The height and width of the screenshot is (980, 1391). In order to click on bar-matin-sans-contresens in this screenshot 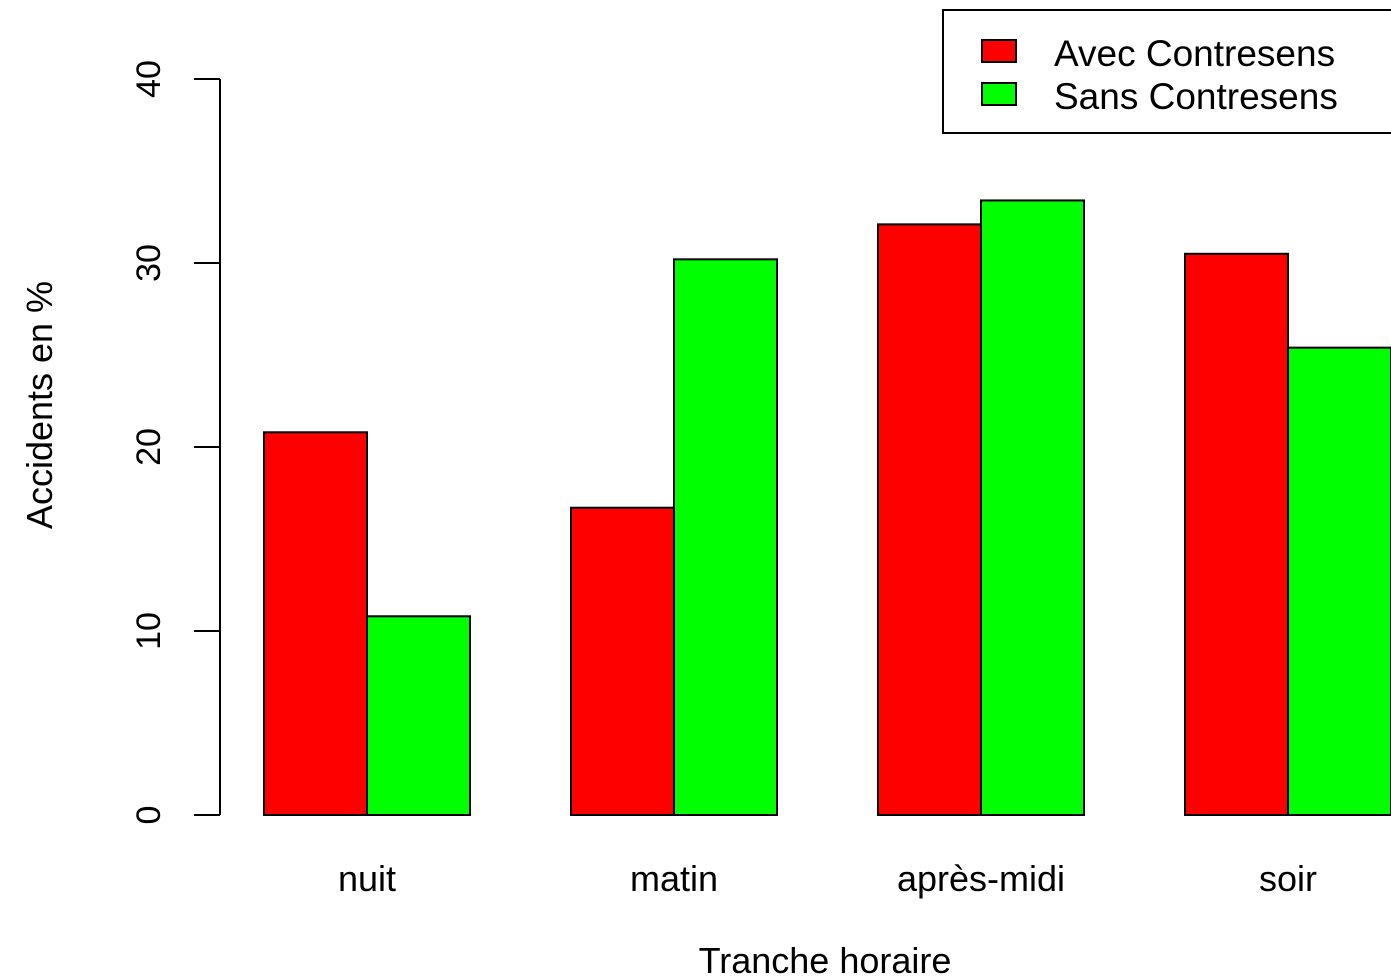, I will do `click(725, 537)`.